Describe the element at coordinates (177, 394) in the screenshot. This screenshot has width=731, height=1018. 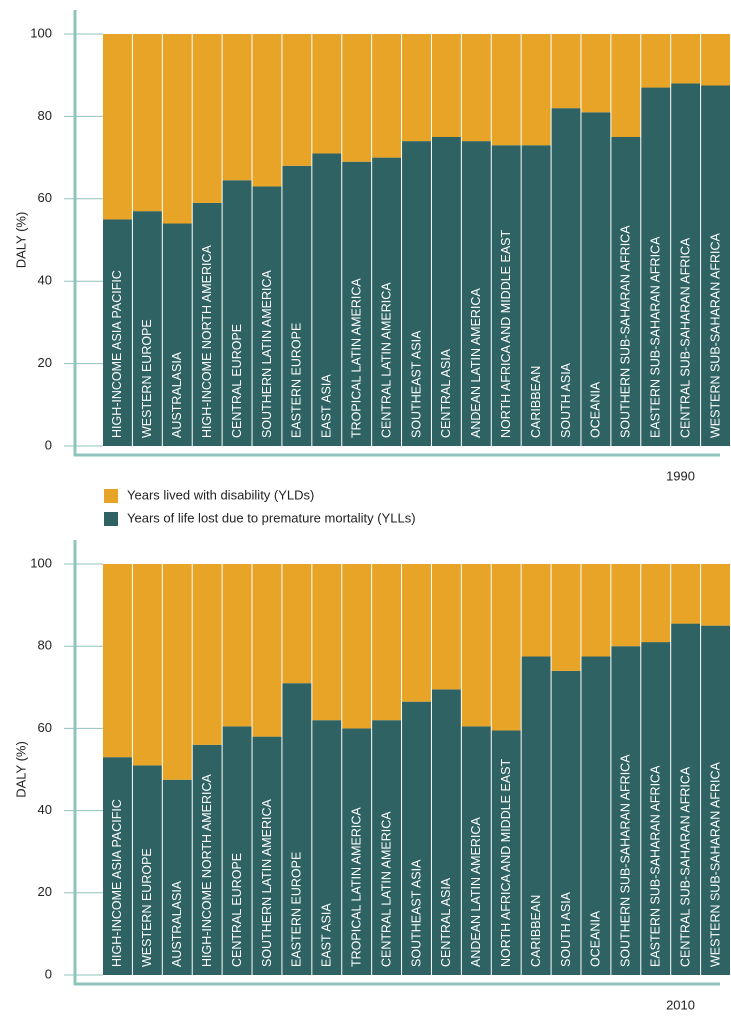
I see `category-label: AUSTRALASIA` at that location.